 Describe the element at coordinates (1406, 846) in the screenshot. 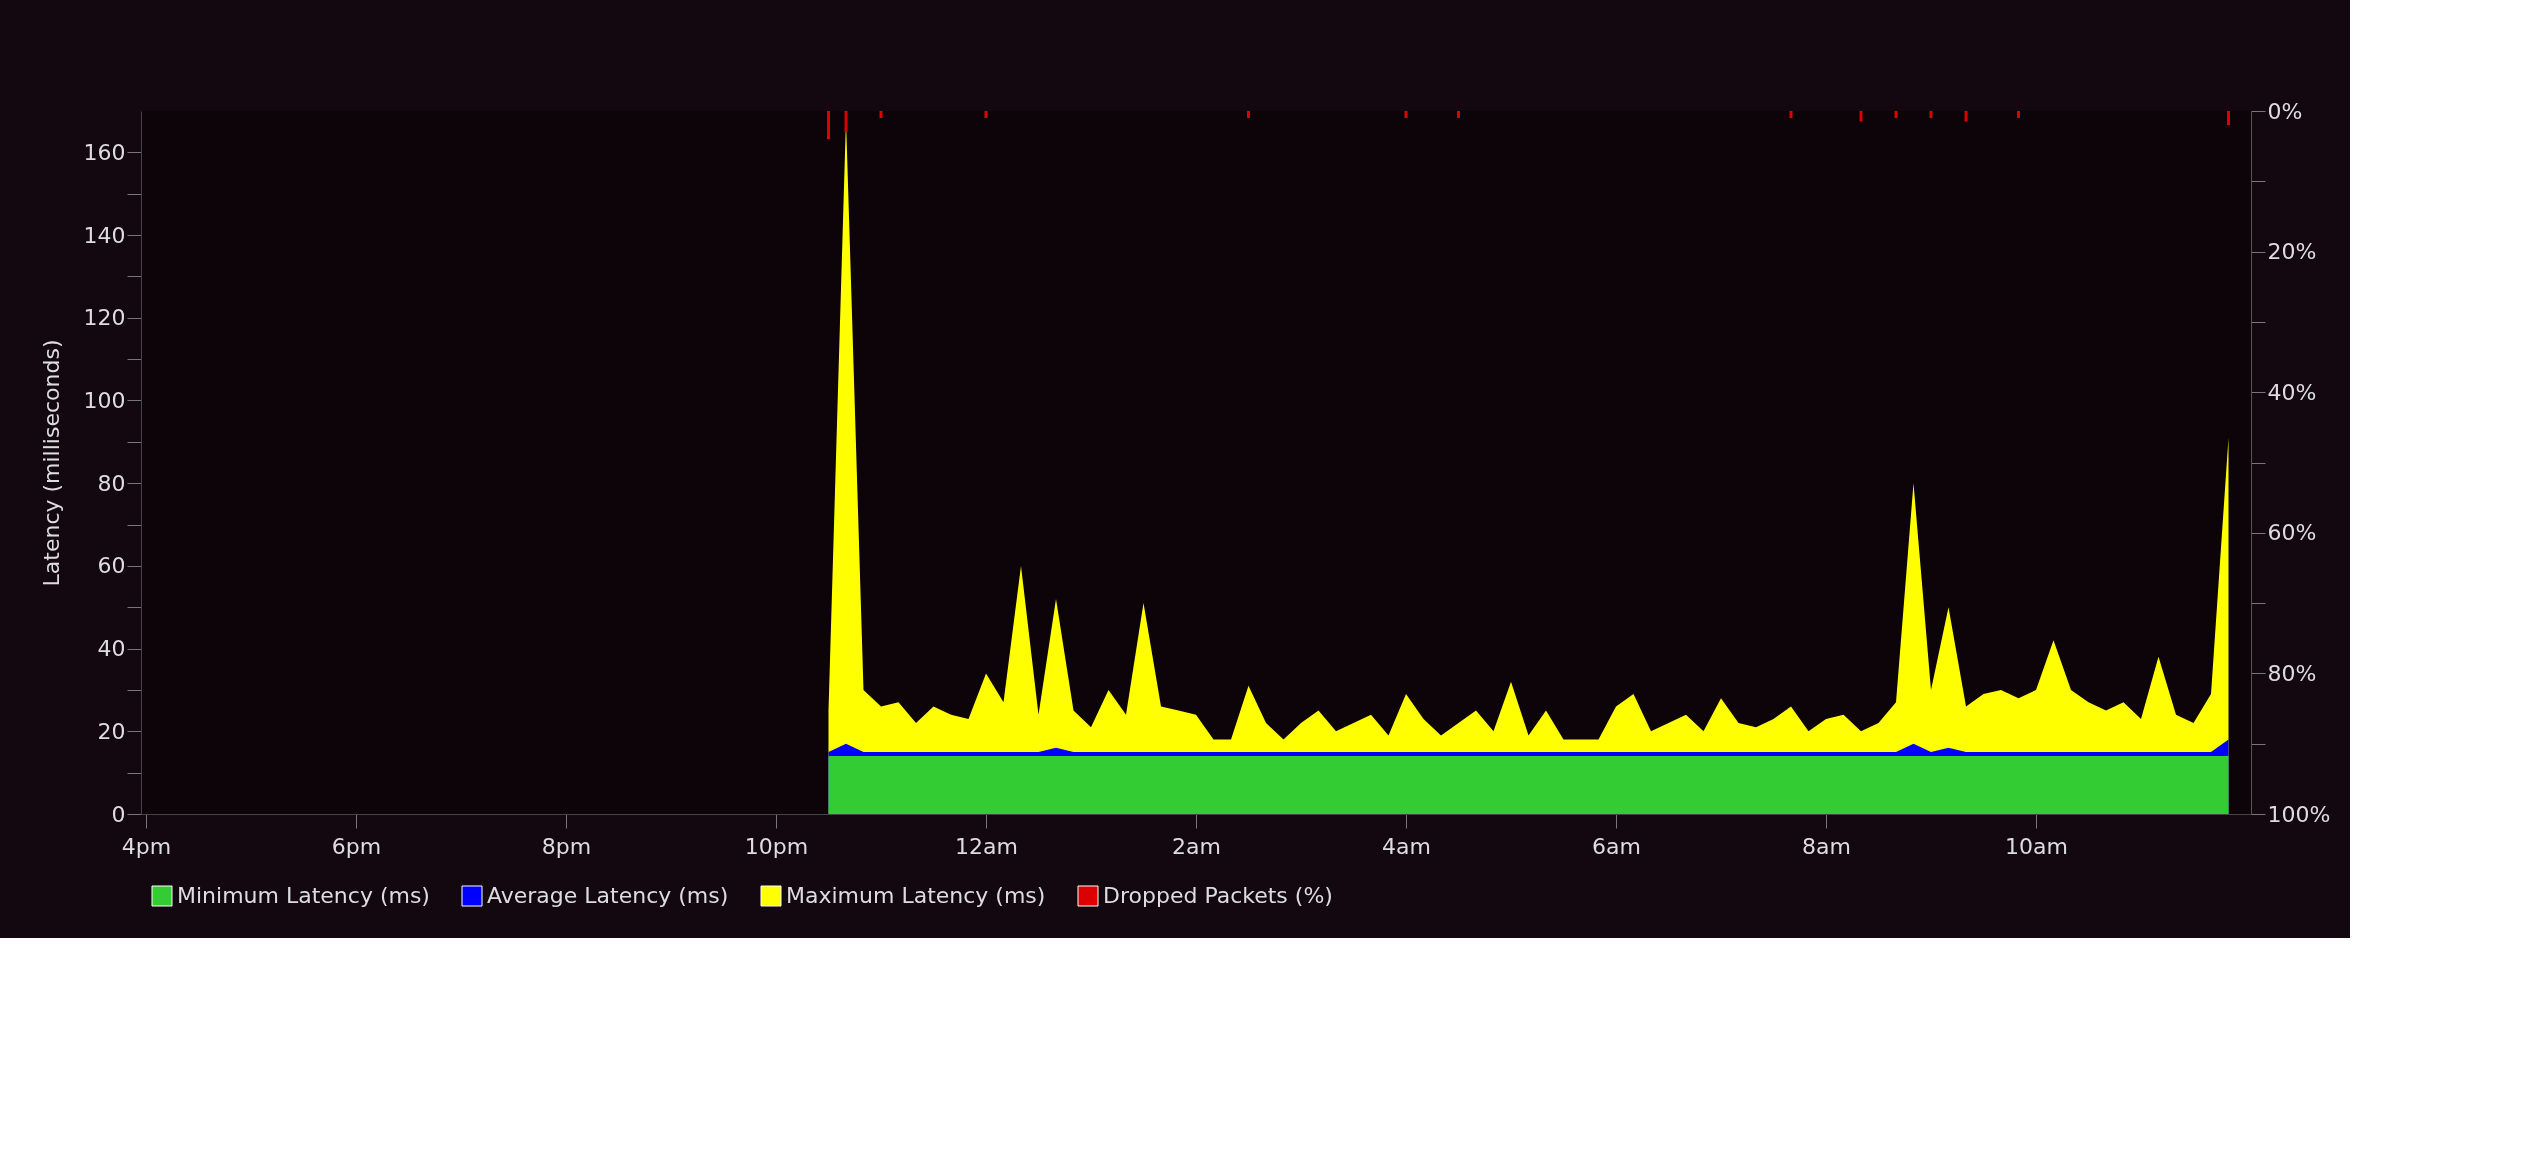

I see `x-tick-label: 4am` at that location.